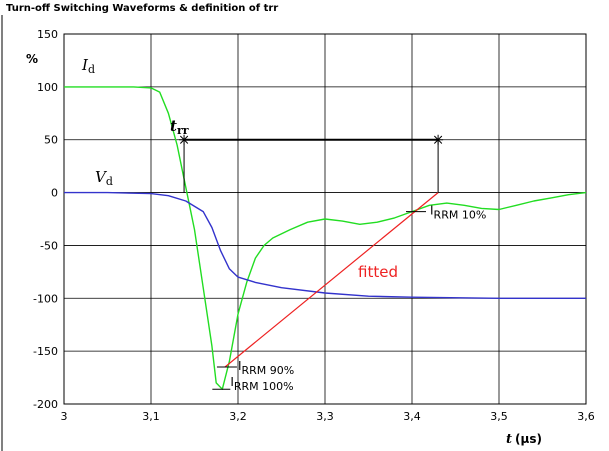 This screenshot has width=609, height=451. Describe the element at coordinates (32, 59) in the screenshot. I see `y-axis-label: %` at that location.